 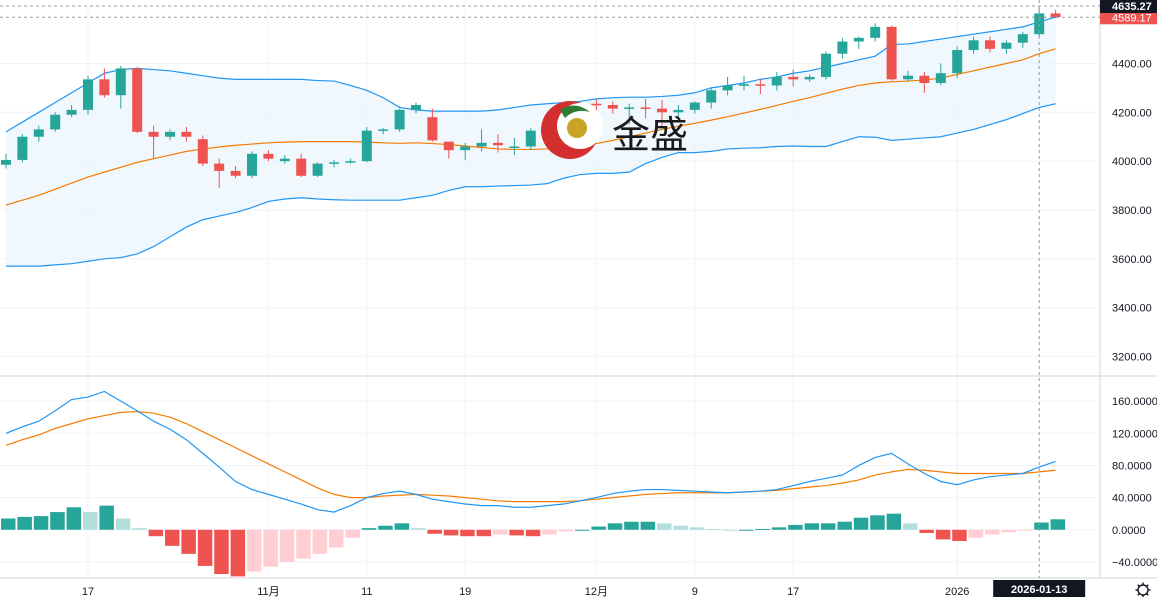 What do you see at coordinates (1128, 17) in the screenshot?
I see `second-price-badge: 4589.17` at bounding box center [1128, 17].